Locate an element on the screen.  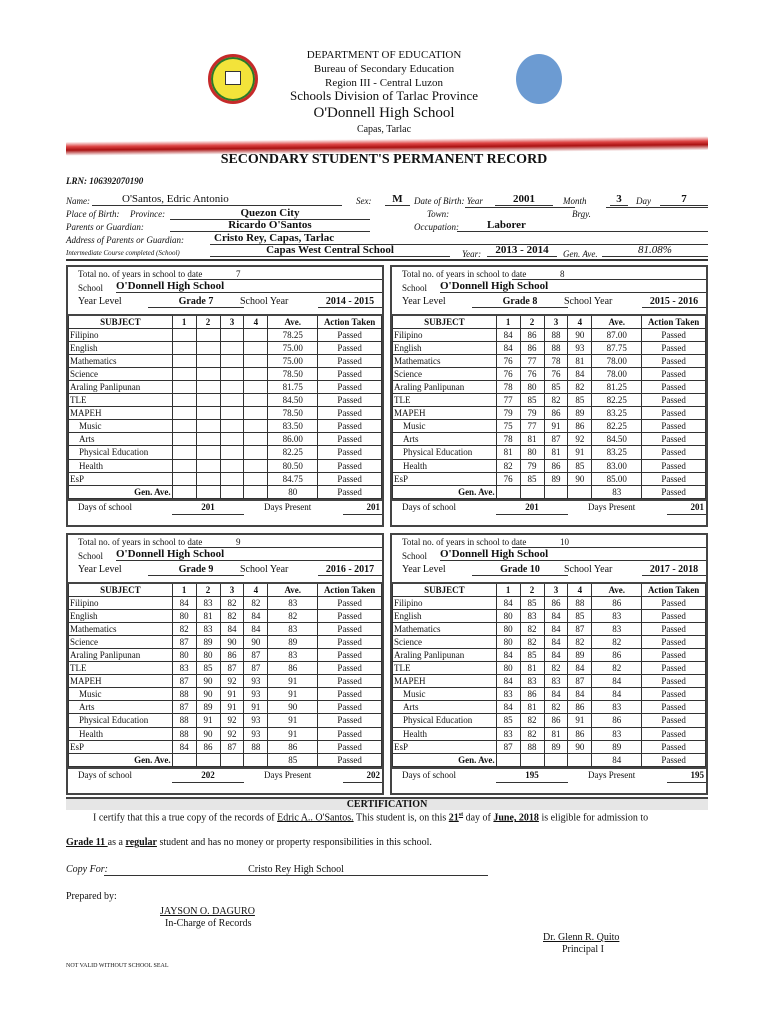
day-label: Day is located at coordinates (643, 201).